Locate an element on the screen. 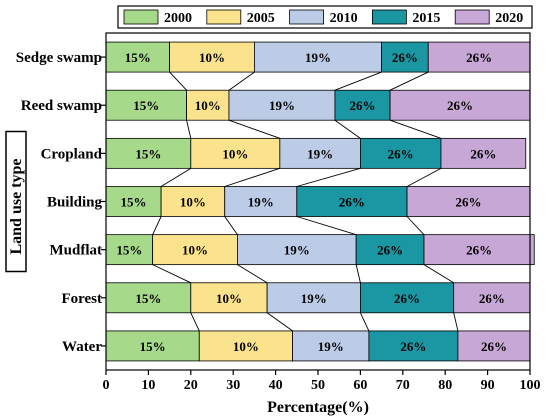 Image resolution: width=550 pixels, height=420 pixels. x-tick-label: 50 is located at coordinates (318, 385).